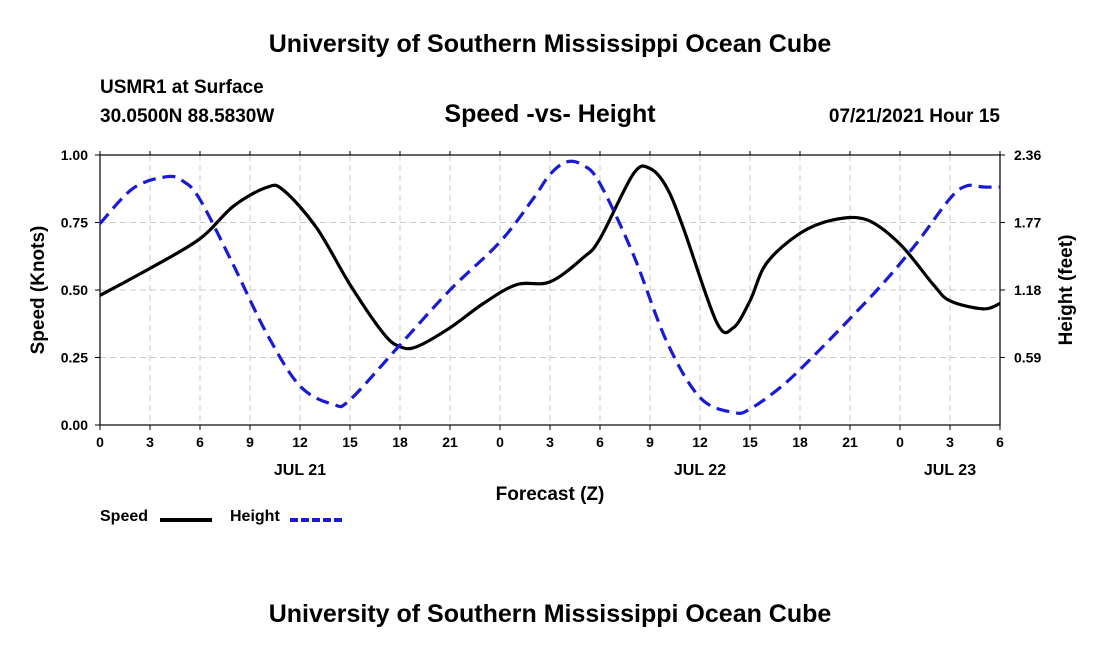 The image size is (1100, 650). What do you see at coordinates (950, 470) in the screenshot?
I see `date-label: JUL 23` at bounding box center [950, 470].